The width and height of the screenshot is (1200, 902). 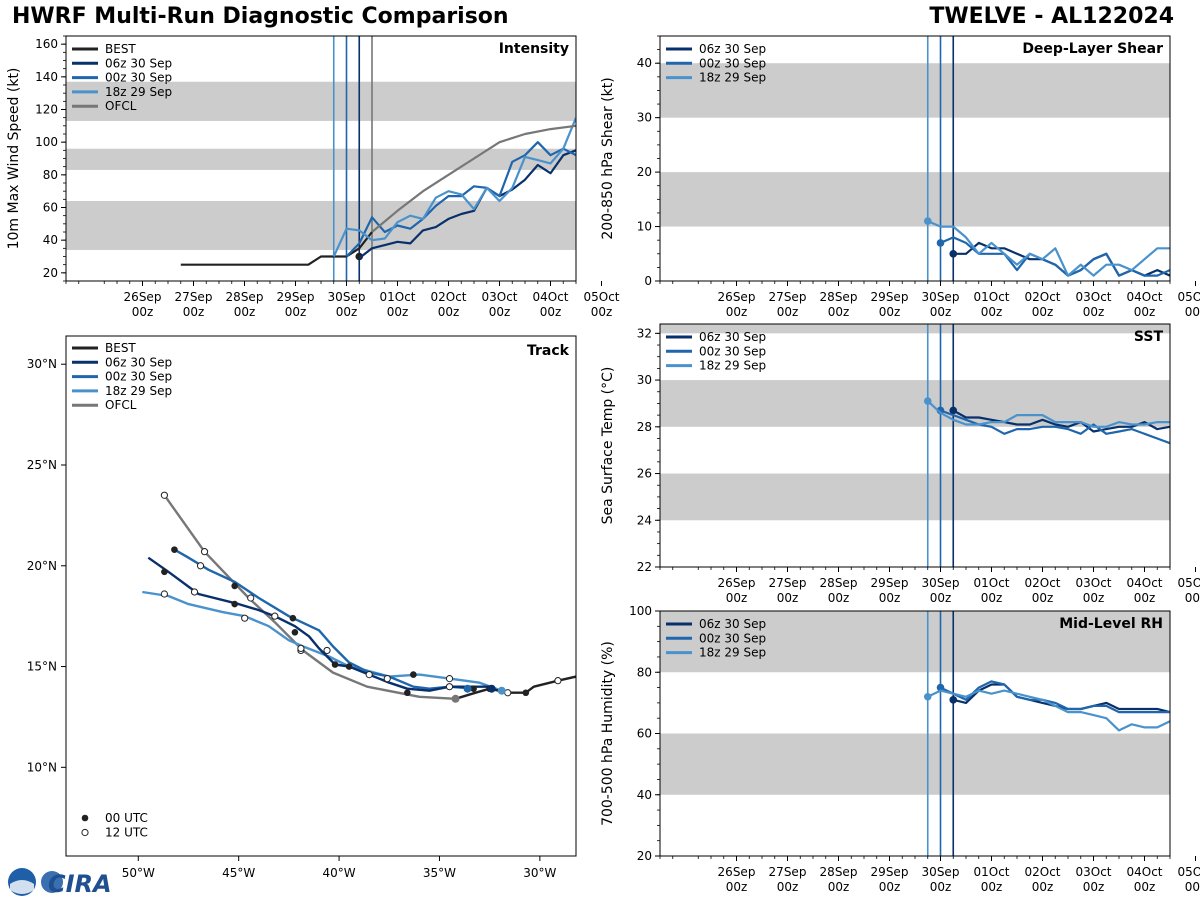 I want to click on sst-ytick-label: 32, so click(x=644, y=333).